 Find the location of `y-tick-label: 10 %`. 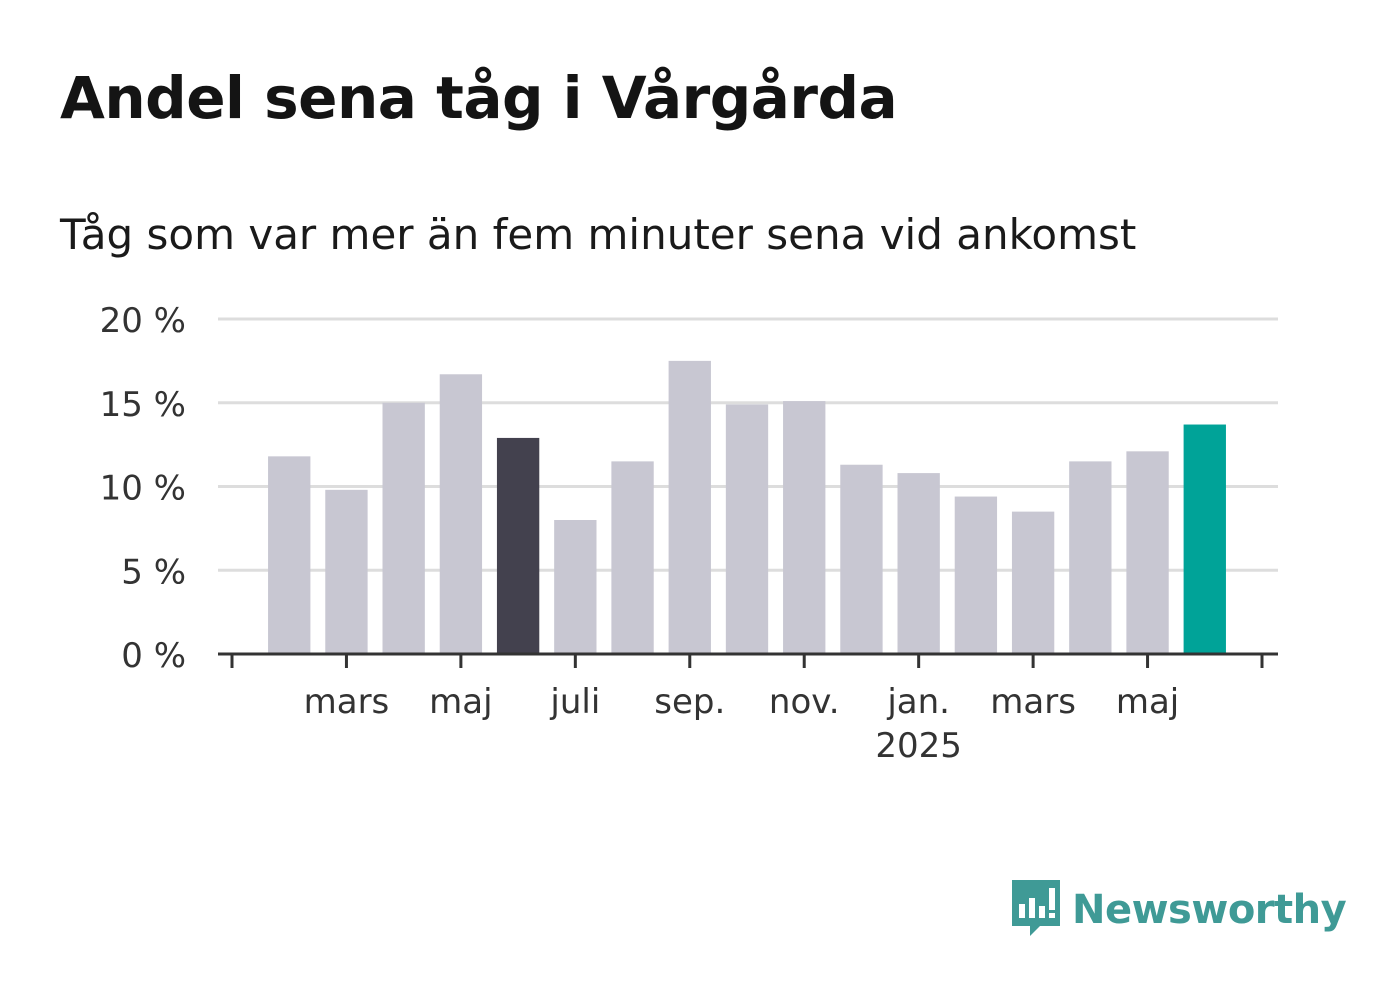

y-tick-label: 10 % is located at coordinates (143, 489).